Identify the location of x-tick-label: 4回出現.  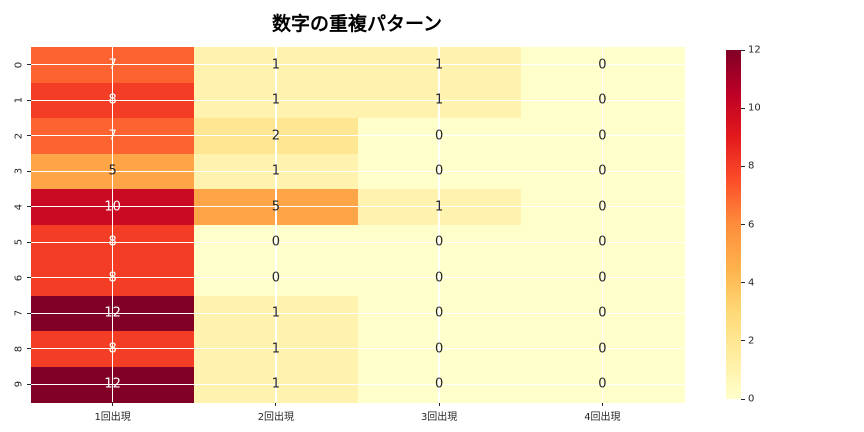
(602, 417).